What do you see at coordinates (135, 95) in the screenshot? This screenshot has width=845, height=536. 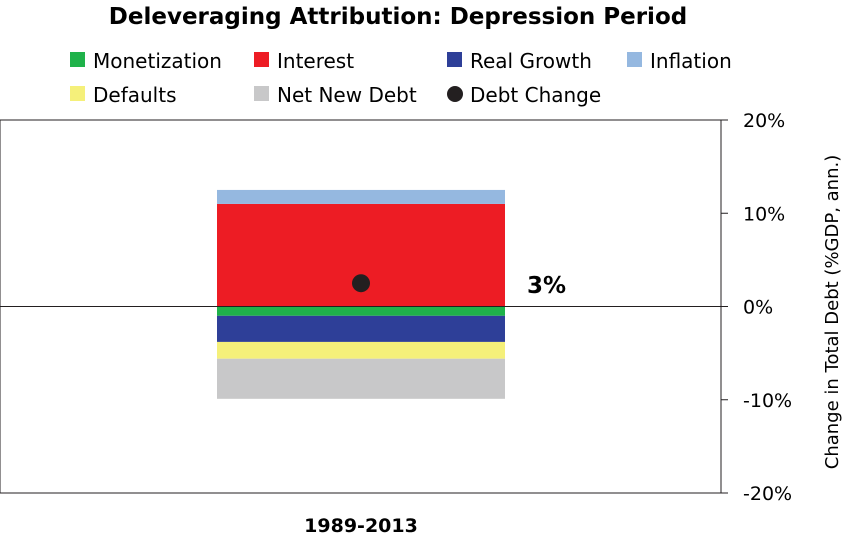 I see `legend-label: Defaults` at bounding box center [135, 95].